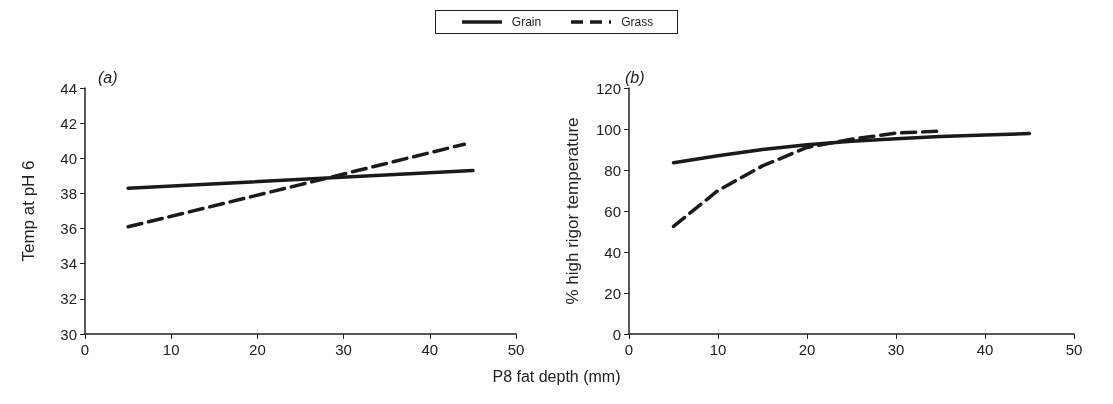  Describe the element at coordinates (612, 170) in the screenshot. I see `y-tick-label: 80` at that location.